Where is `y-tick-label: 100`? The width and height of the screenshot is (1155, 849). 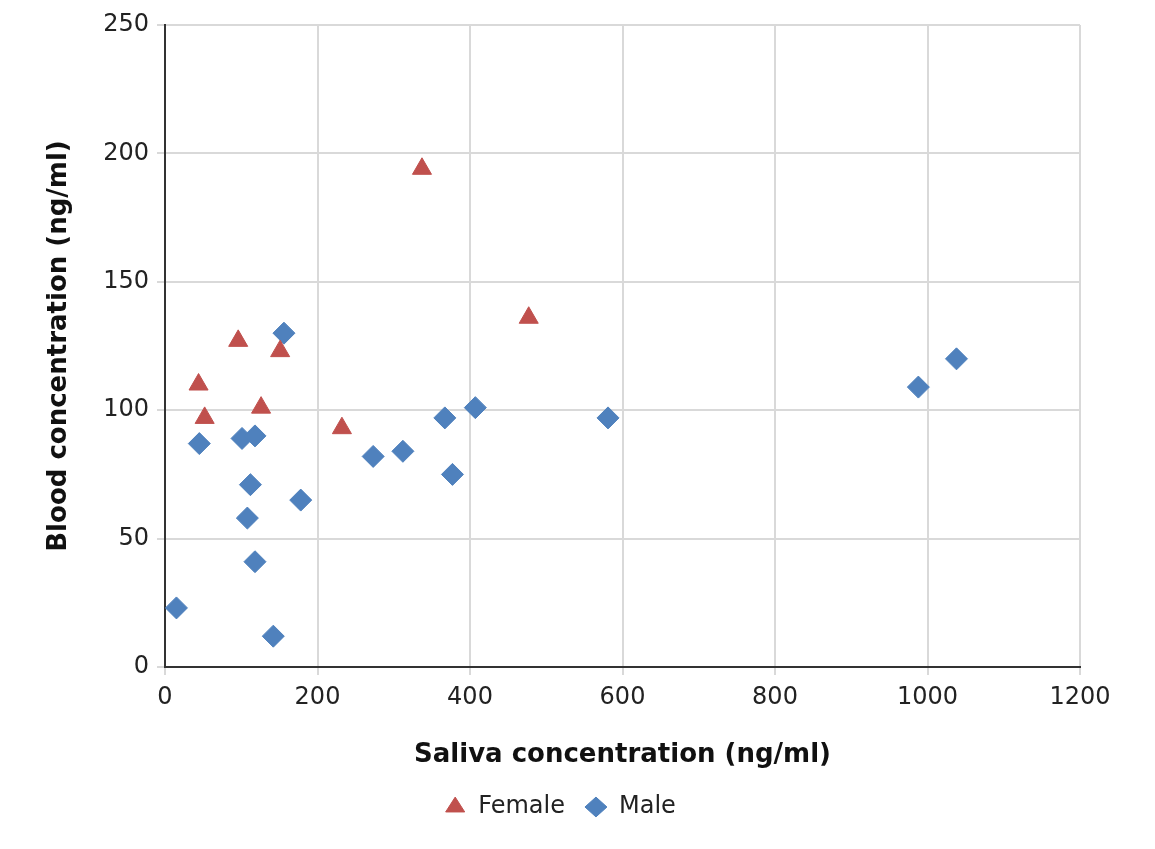
y-tick-label: 100 is located at coordinates (126, 408).